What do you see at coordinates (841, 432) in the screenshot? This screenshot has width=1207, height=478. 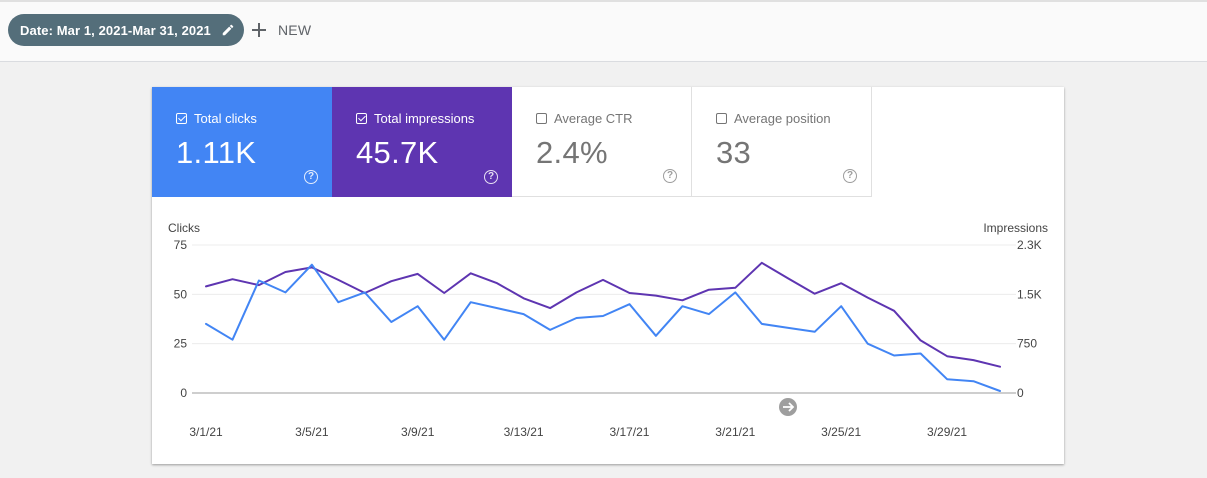 I see `x-tick-label: 3/25/21` at bounding box center [841, 432].